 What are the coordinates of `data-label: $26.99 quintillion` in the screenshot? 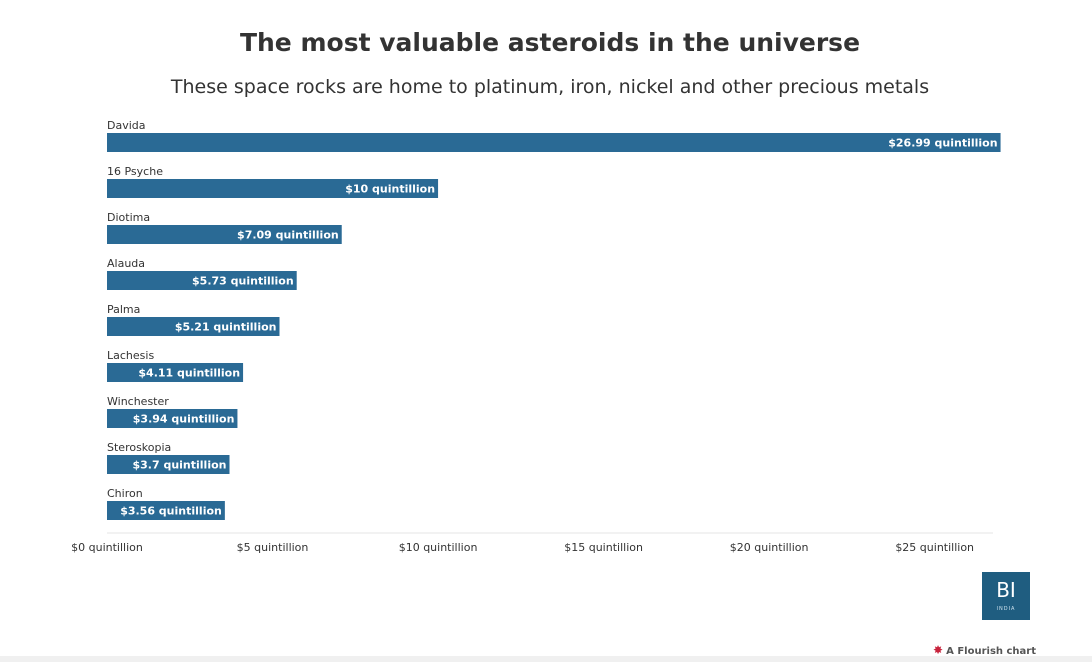 It's located at (942, 143).